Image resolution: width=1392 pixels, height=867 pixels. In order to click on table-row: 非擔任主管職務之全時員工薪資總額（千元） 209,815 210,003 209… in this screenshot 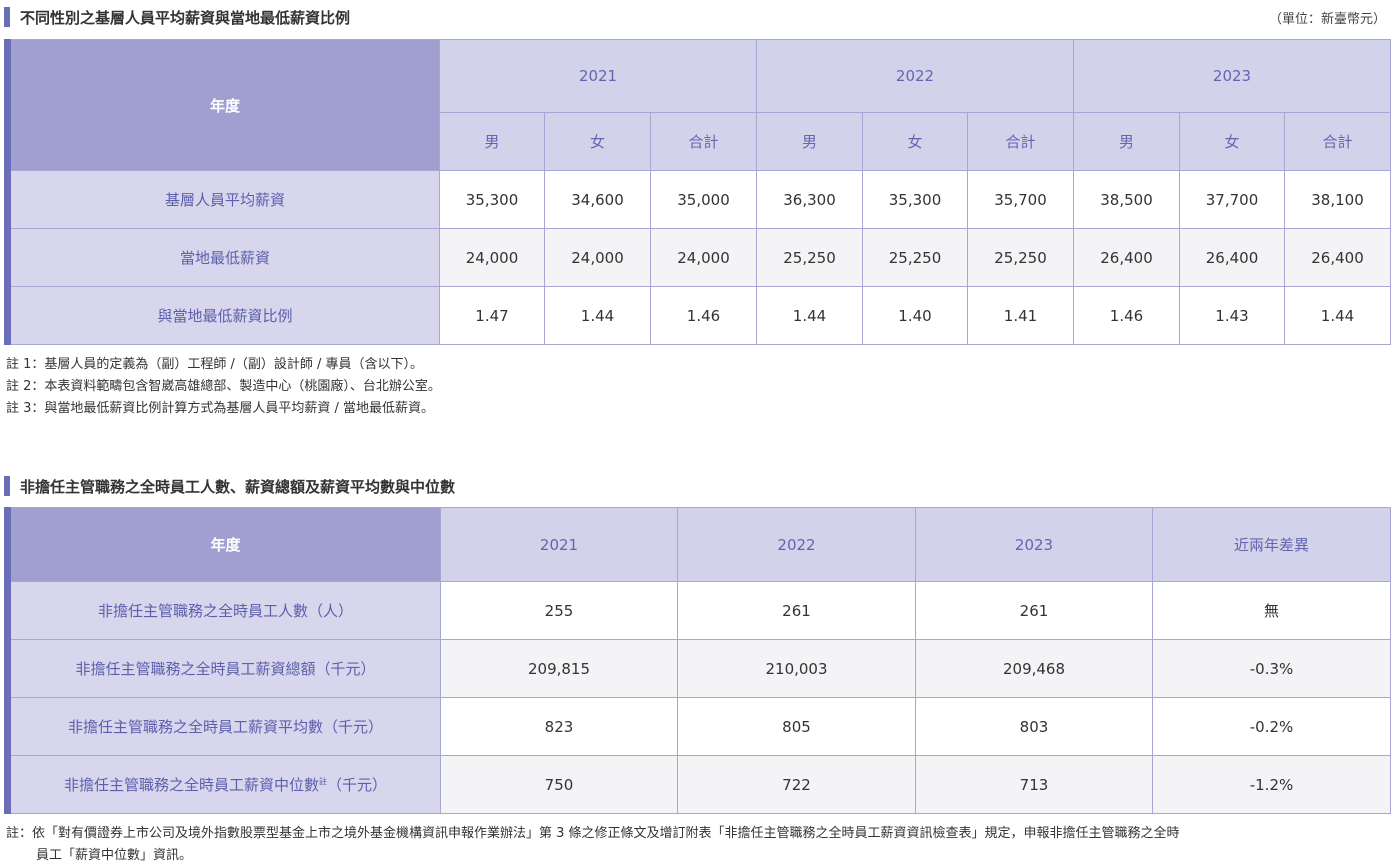, I will do `click(697, 668)`.